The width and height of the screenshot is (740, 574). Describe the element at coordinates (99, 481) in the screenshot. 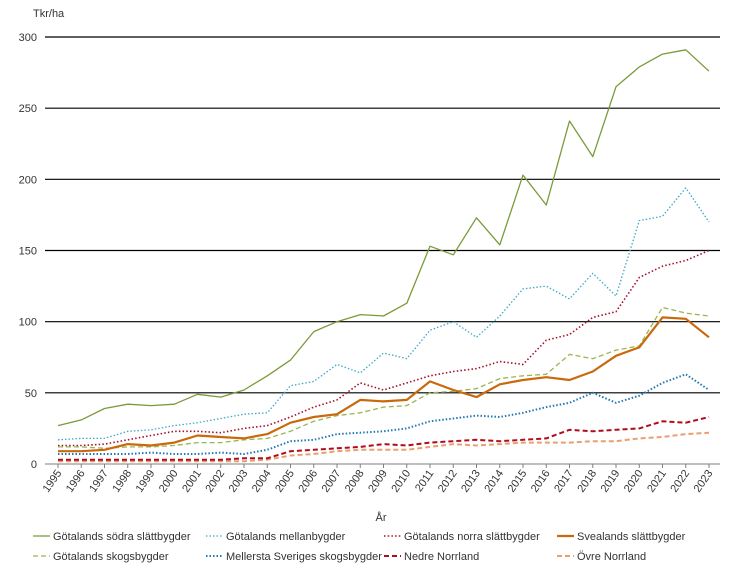

I see `x-tick-label: 1997` at that location.